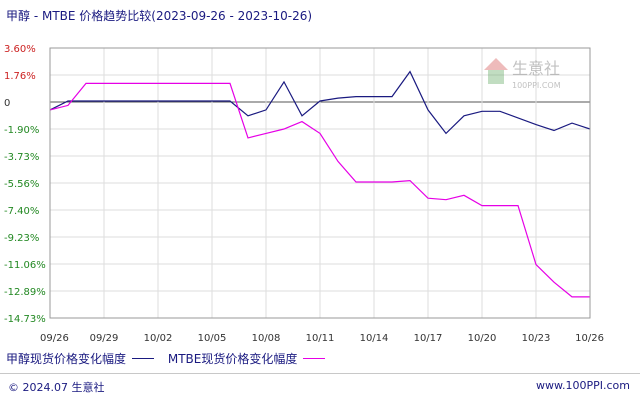 Image resolution: width=640 pixels, height=400 pixels. What do you see at coordinates (143, 358) in the screenshot?
I see `legend-swatch-methanol` at bounding box center [143, 358].